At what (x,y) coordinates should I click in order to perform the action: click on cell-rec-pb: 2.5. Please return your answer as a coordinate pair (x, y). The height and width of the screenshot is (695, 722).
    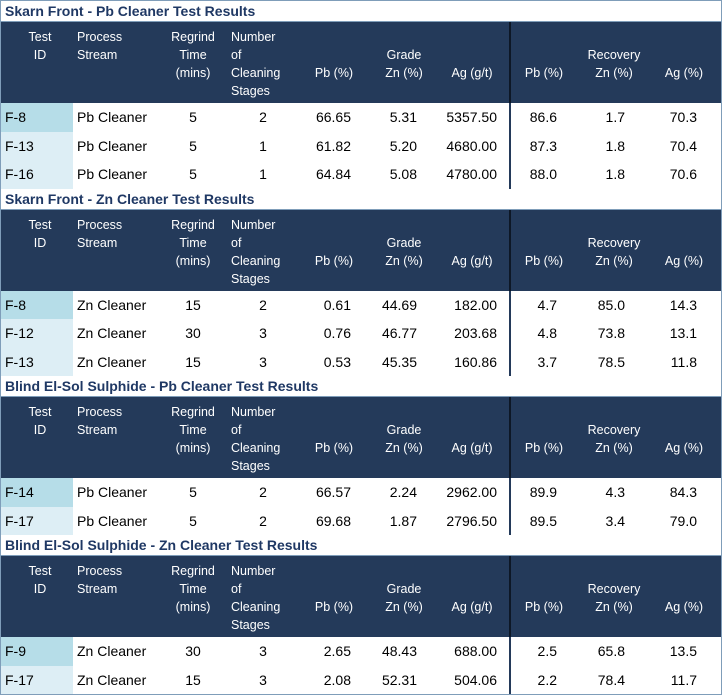
    Looking at the image, I should click on (547, 651).